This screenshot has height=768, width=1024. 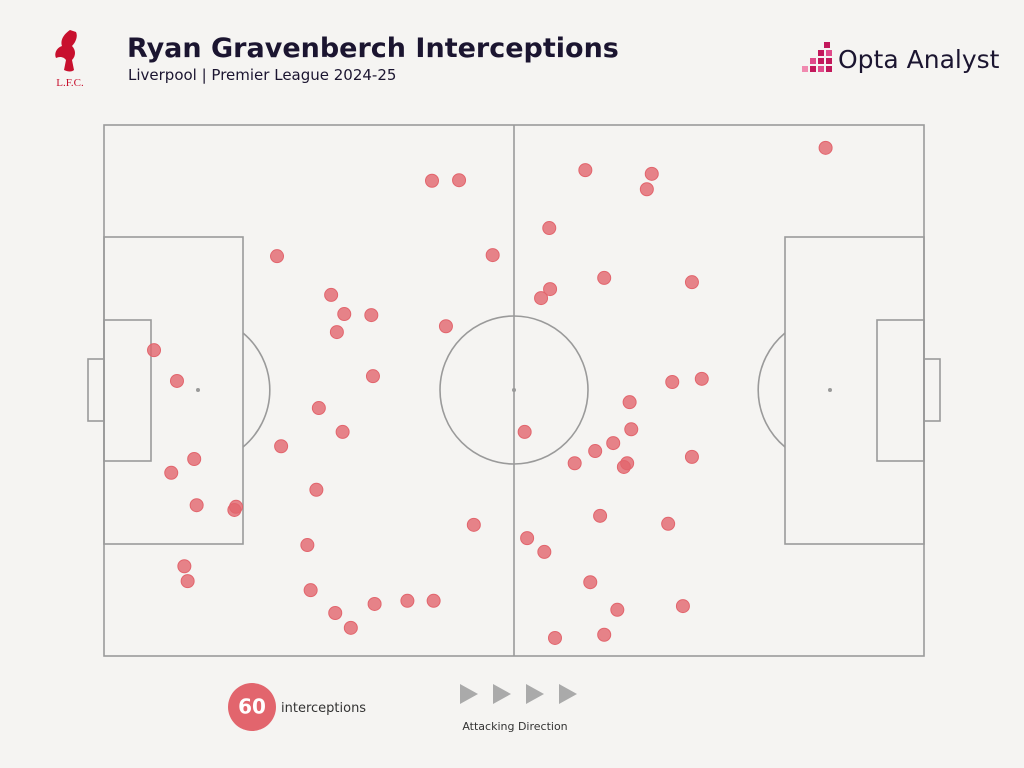 I want to click on brand-logo, so click(x=817, y=57).